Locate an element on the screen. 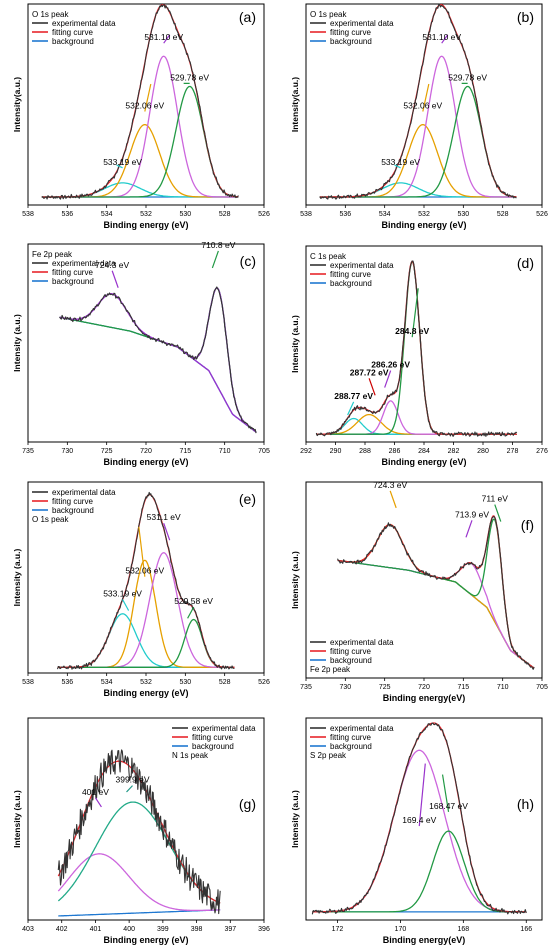 Image resolution: width=550 pixels, height=950 pixels. panel-e-x-tick-label: 538 is located at coordinates (28, 682).